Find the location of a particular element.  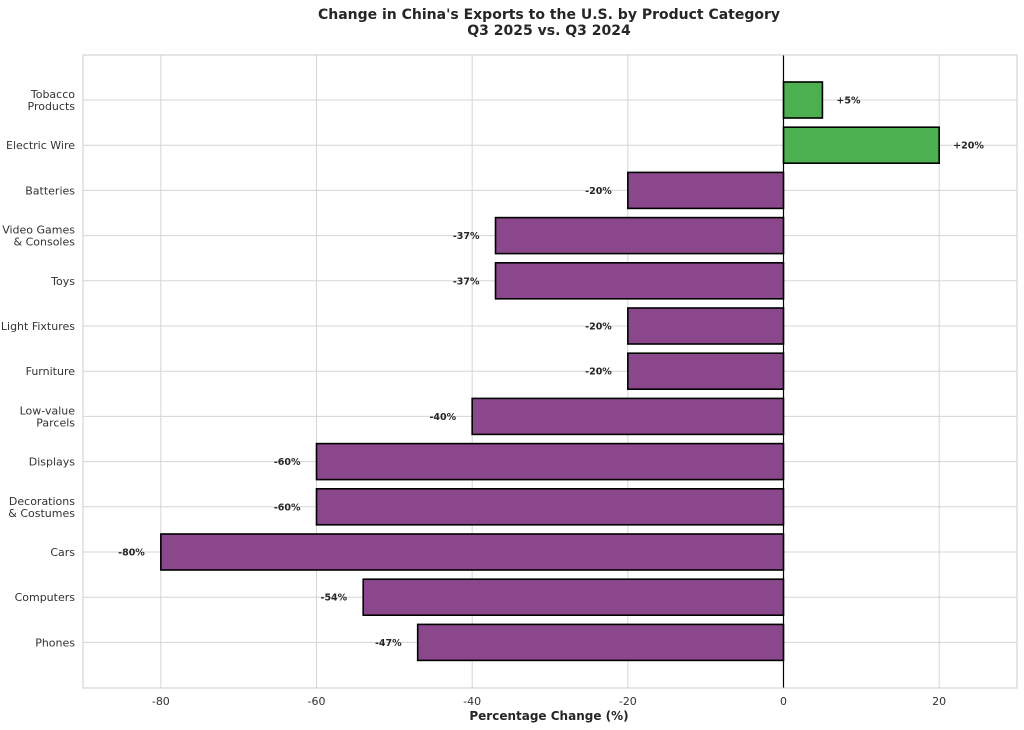

bar-value-label: +20% is located at coordinates (968, 146).